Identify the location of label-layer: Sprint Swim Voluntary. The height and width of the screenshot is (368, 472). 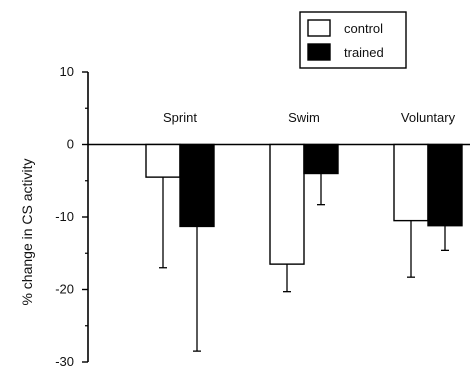
(309, 117).